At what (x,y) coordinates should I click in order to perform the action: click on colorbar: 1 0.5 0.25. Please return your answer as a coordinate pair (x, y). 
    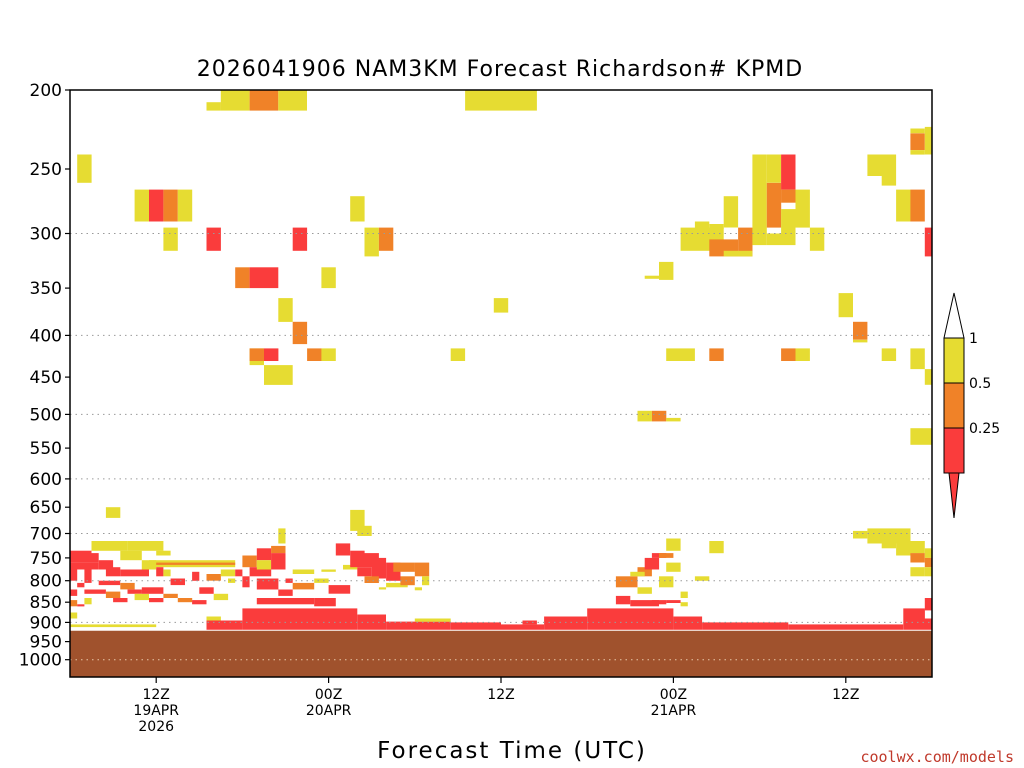
    Looking at the image, I should click on (971, 405).